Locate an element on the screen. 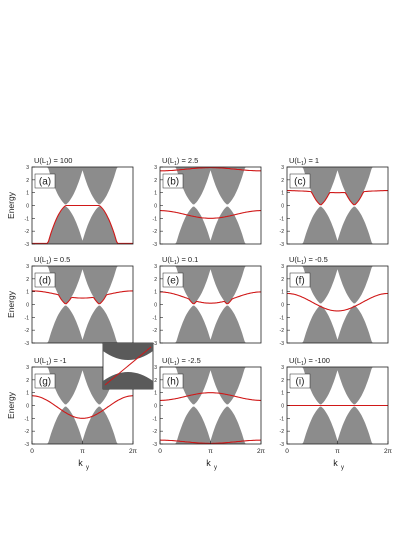 Image resolution: width=415 pixels, height=537 pixels. panel-title: U(L1) = -100 is located at coordinates (309, 361).